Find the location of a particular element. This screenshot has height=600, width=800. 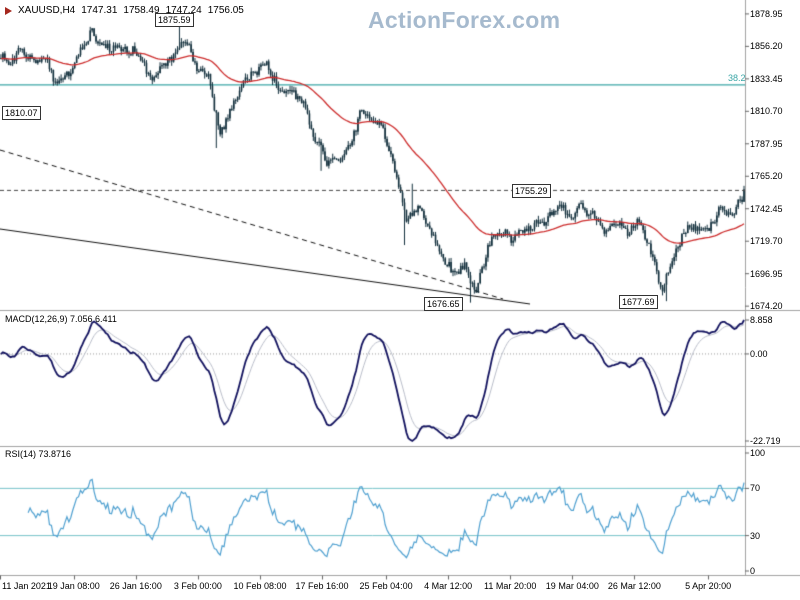

price-axis-label: 1878.95 is located at coordinates (766, 13).